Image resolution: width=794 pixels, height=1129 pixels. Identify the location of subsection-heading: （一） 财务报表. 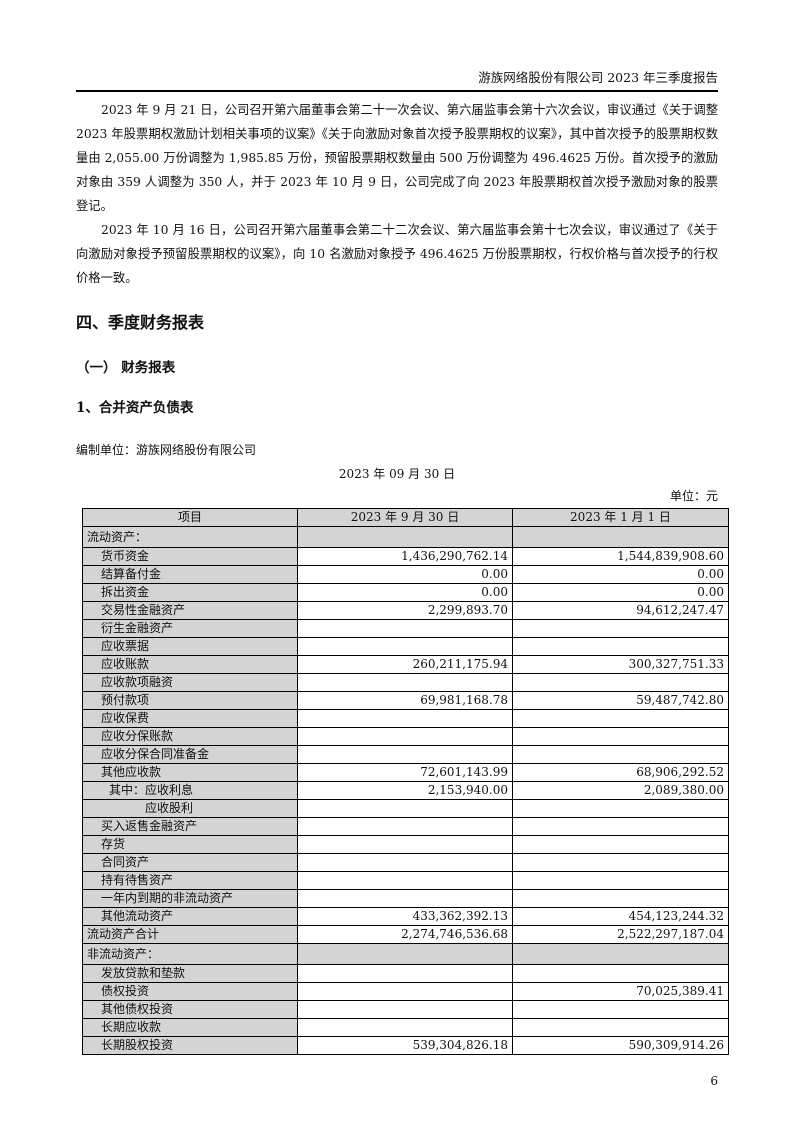
(126, 368).